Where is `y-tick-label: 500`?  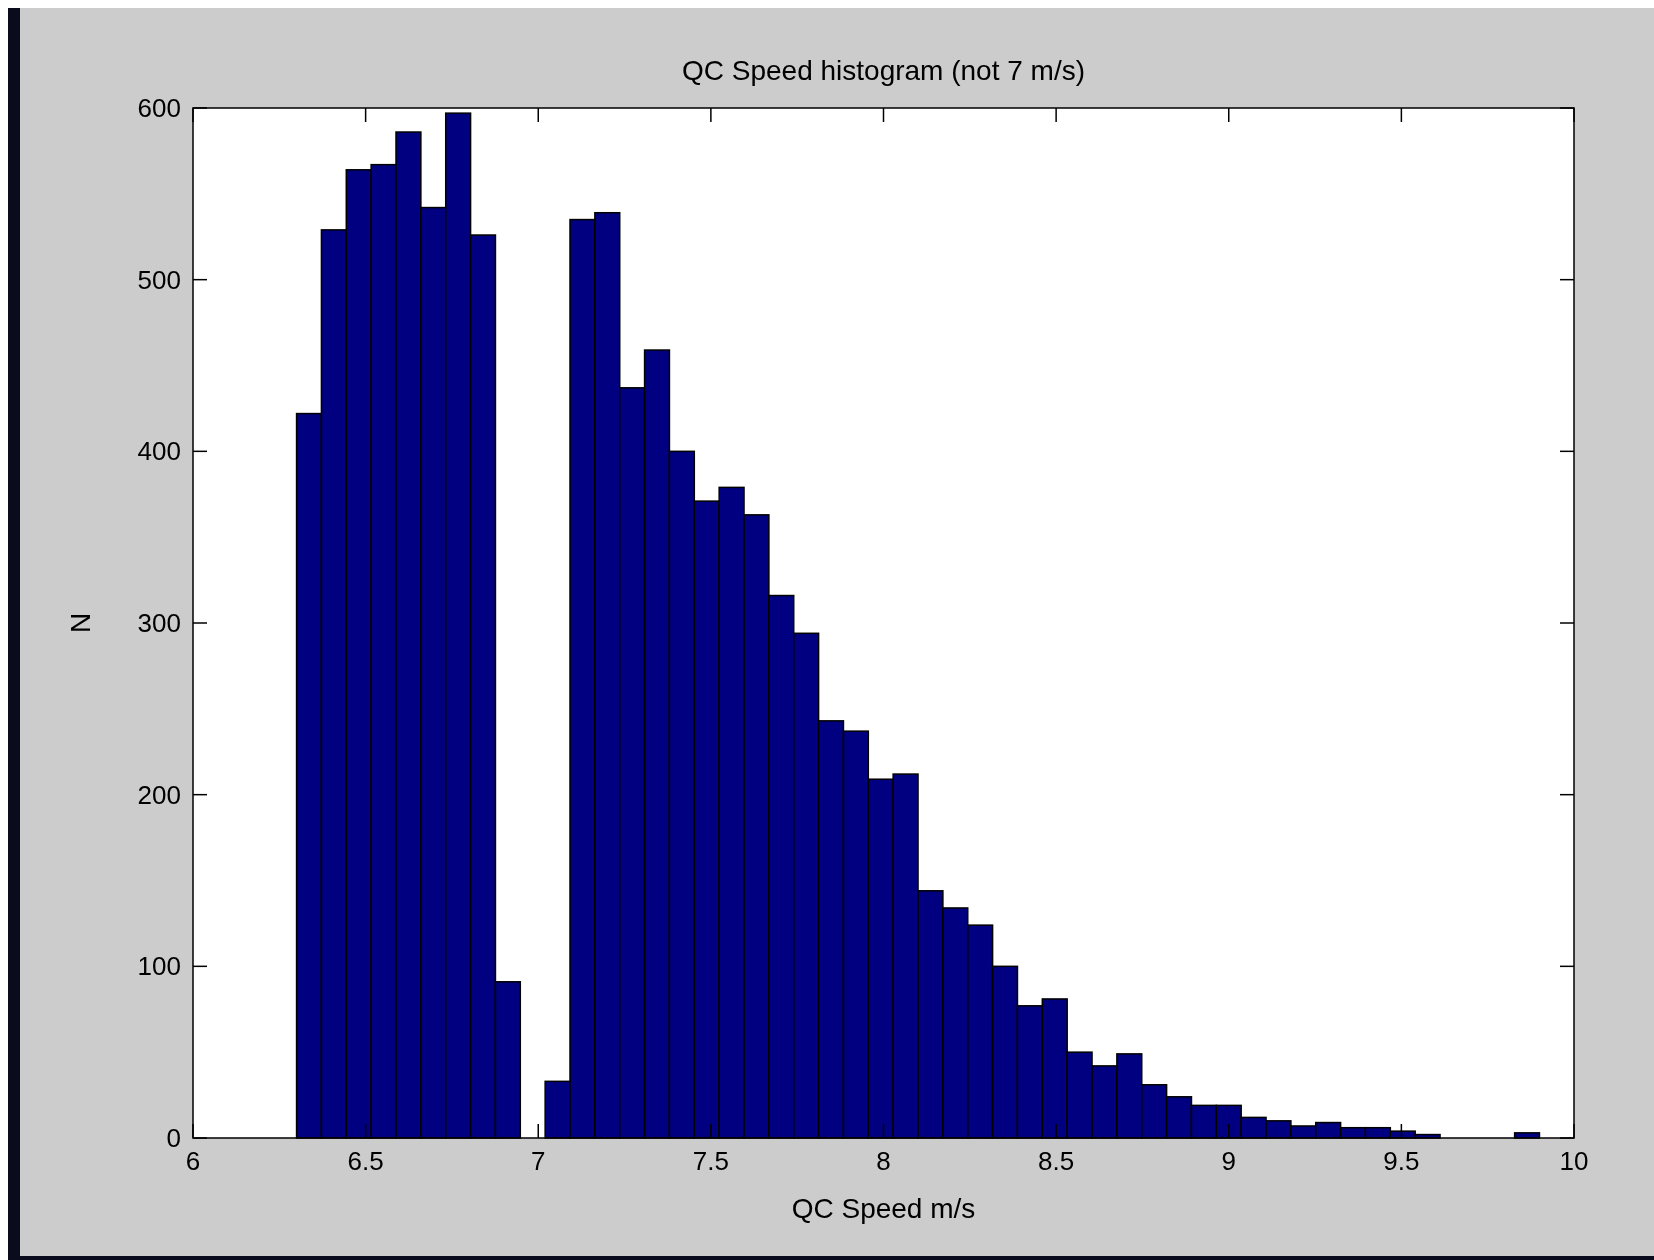
y-tick-label: 500 is located at coordinates (159, 279).